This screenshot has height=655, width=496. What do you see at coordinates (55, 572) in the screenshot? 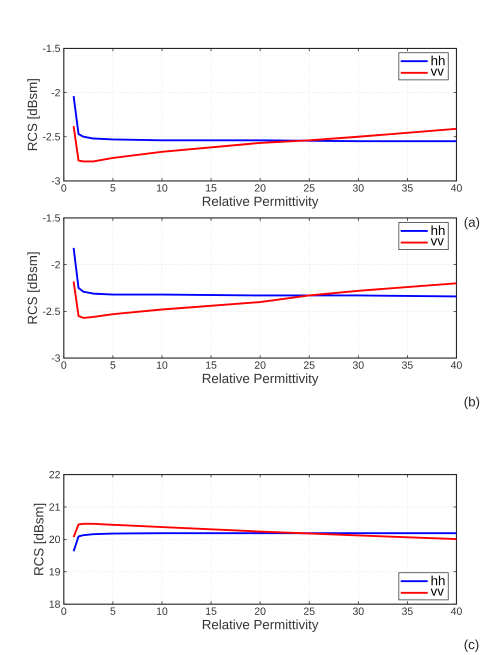
I see `y-tick-label: 19` at bounding box center [55, 572].